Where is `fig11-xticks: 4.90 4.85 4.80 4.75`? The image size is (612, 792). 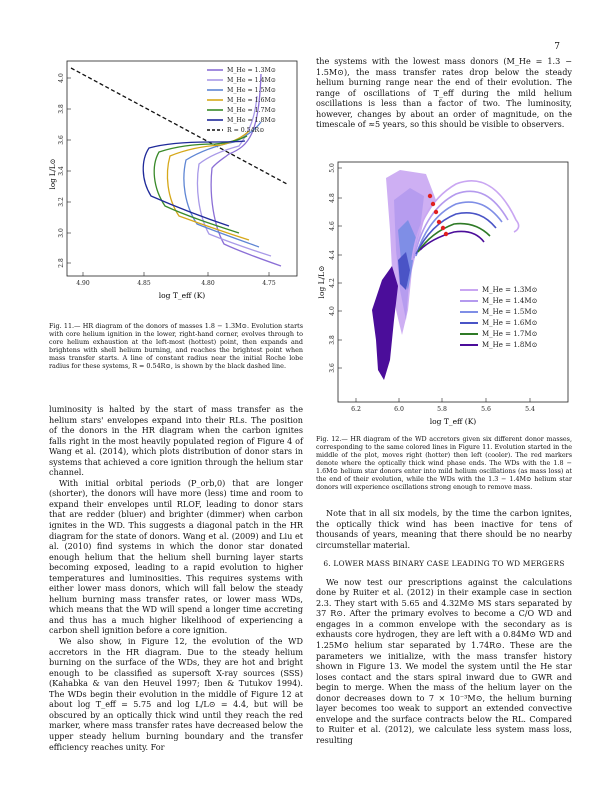
fig11-xticks: 4.90 4.85 4.80 4.75 is located at coordinates (176, 279).